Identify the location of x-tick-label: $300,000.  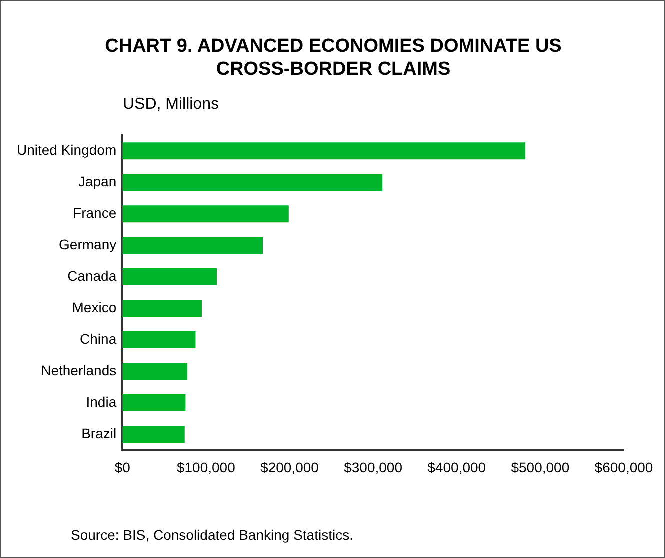
(373, 467).